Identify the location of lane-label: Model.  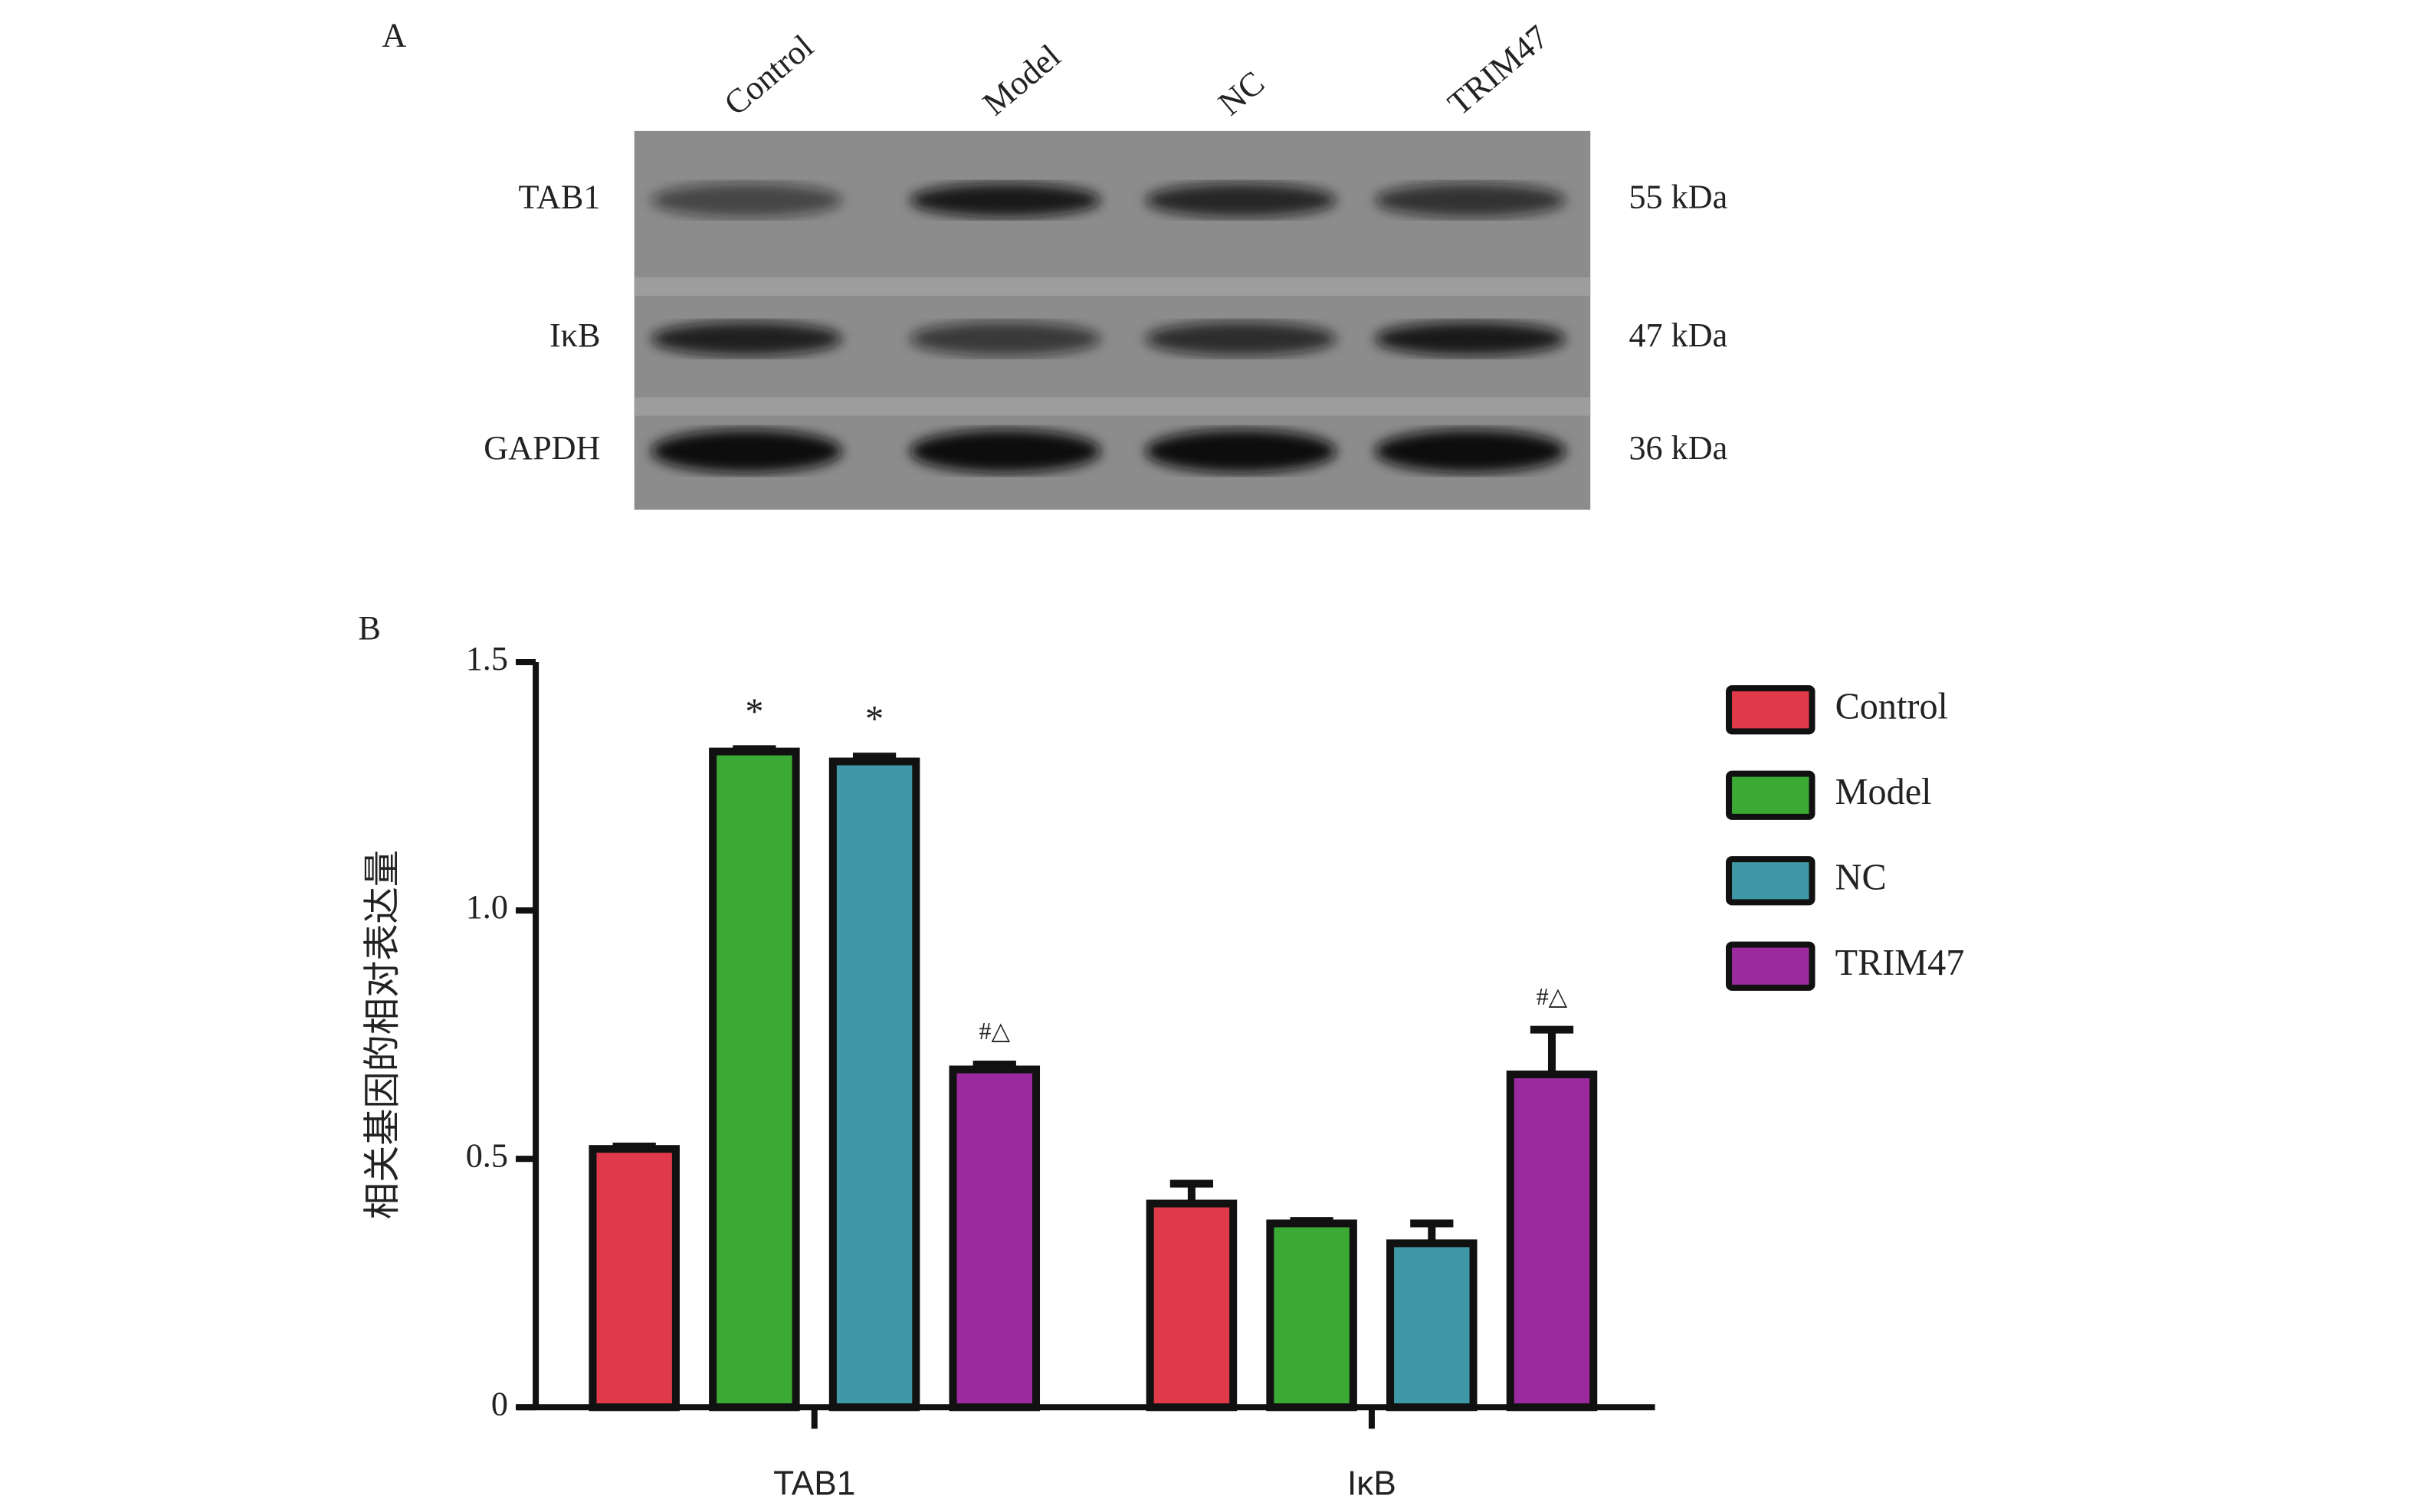
(1022, 80).